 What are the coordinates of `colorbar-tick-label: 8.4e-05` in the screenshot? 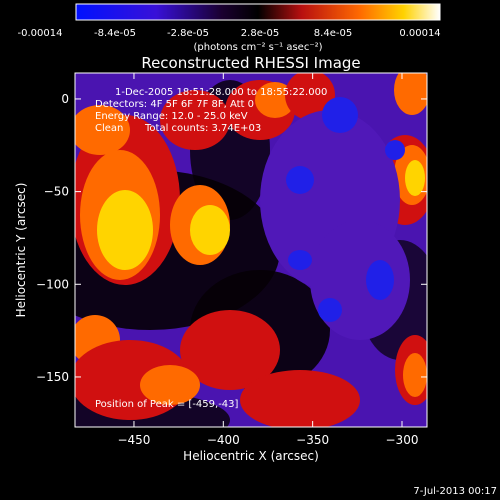 It's located at (333, 33).